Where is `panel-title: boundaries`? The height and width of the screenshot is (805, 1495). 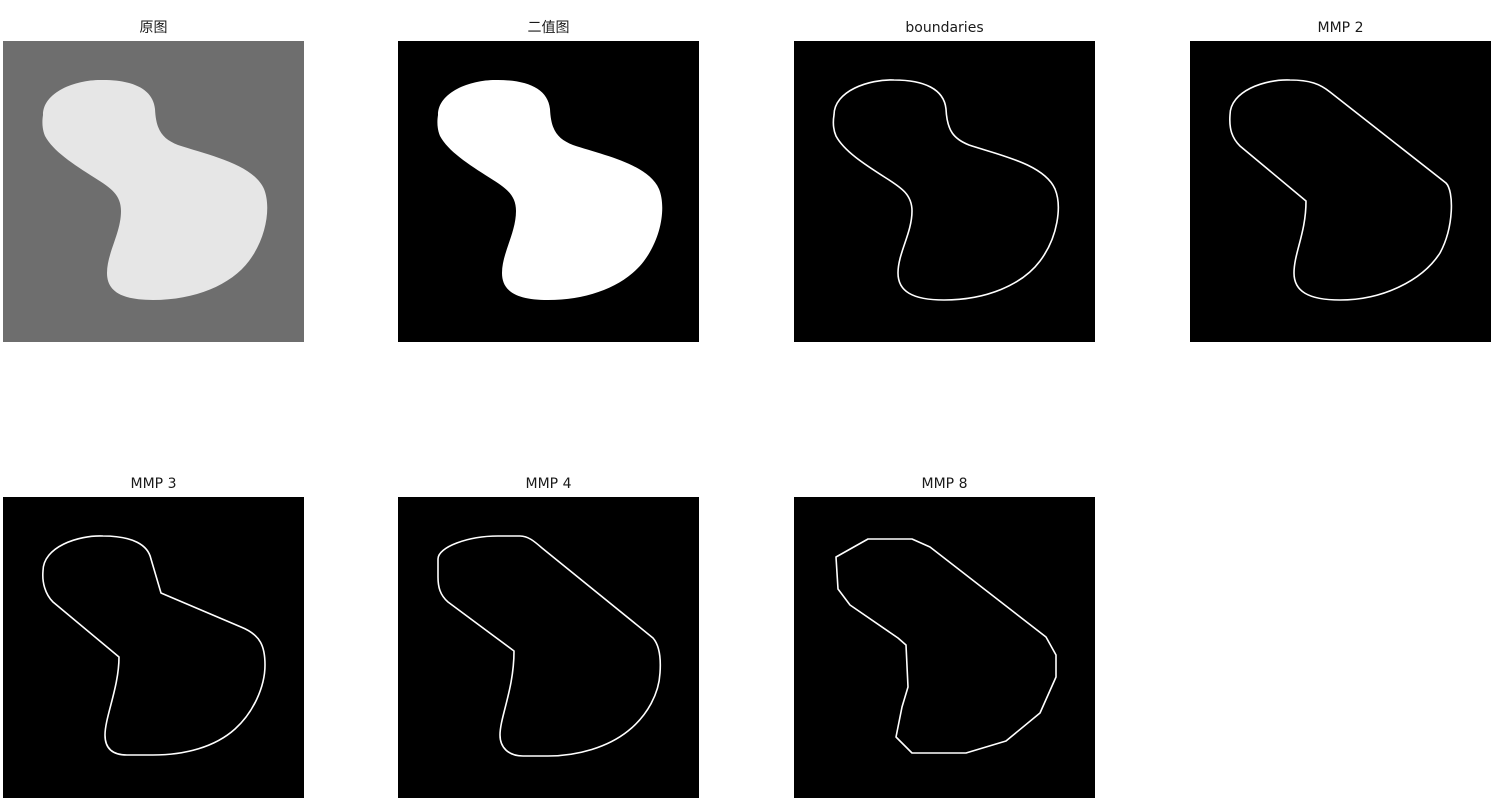 panel-title: boundaries is located at coordinates (944, 28).